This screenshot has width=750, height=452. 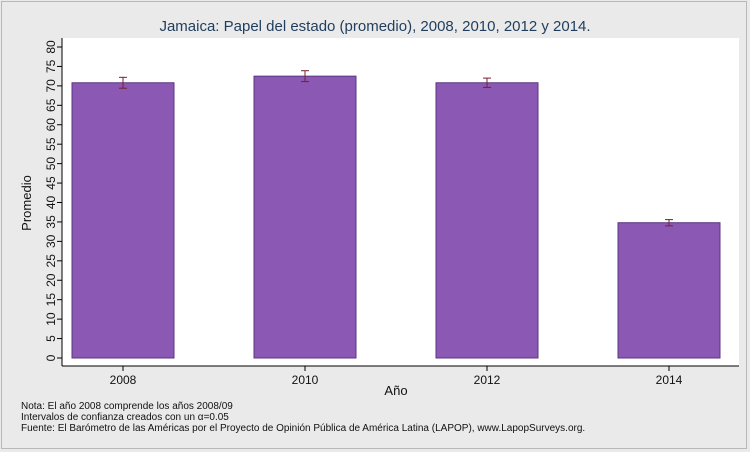 What do you see at coordinates (400, 376) in the screenshot?
I see `x-axis: 2008 2010 2012 2014` at bounding box center [400, 376].